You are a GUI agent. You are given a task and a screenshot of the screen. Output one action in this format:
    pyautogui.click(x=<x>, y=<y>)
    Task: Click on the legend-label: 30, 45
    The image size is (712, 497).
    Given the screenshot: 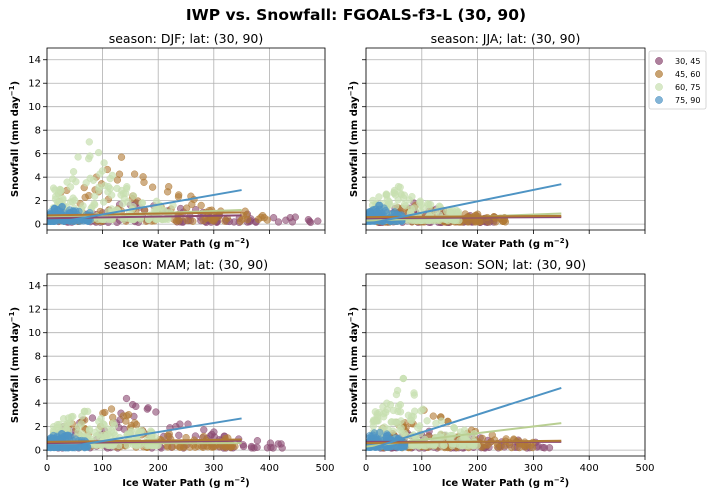 What is the action you would take?
    pyautogui.click(x=687, y=61)
    